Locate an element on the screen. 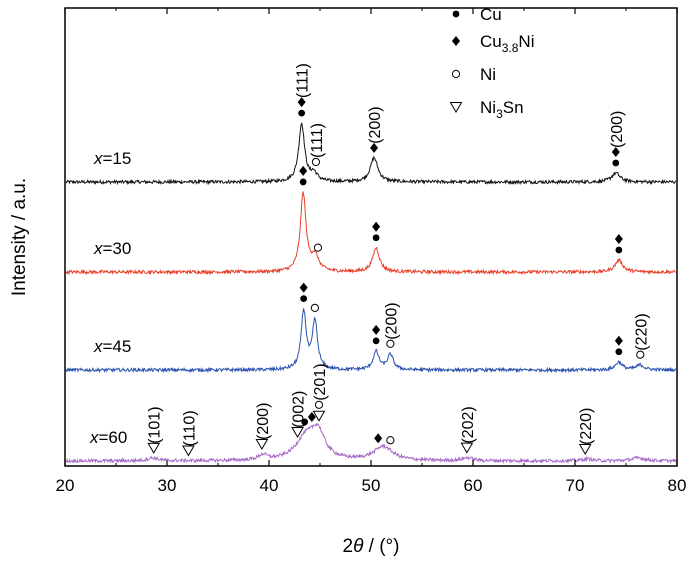 The width and height of the screenshot is (700, 574). sample-label-1: x=15 is located at coordinates (112, 158).